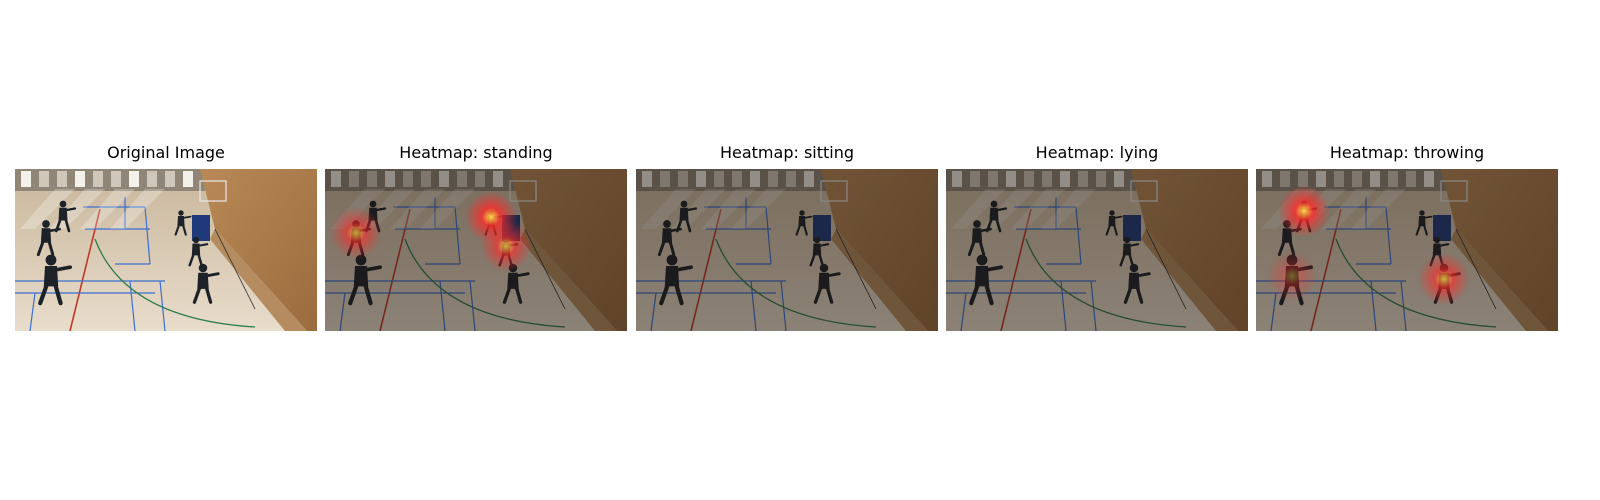 This screenshot has height=500, width=1600. What do you see at coordinates (476, 152) in the screenshot?
I see `panel-title: Heatmap: standing` at bounding box center [476, 152].